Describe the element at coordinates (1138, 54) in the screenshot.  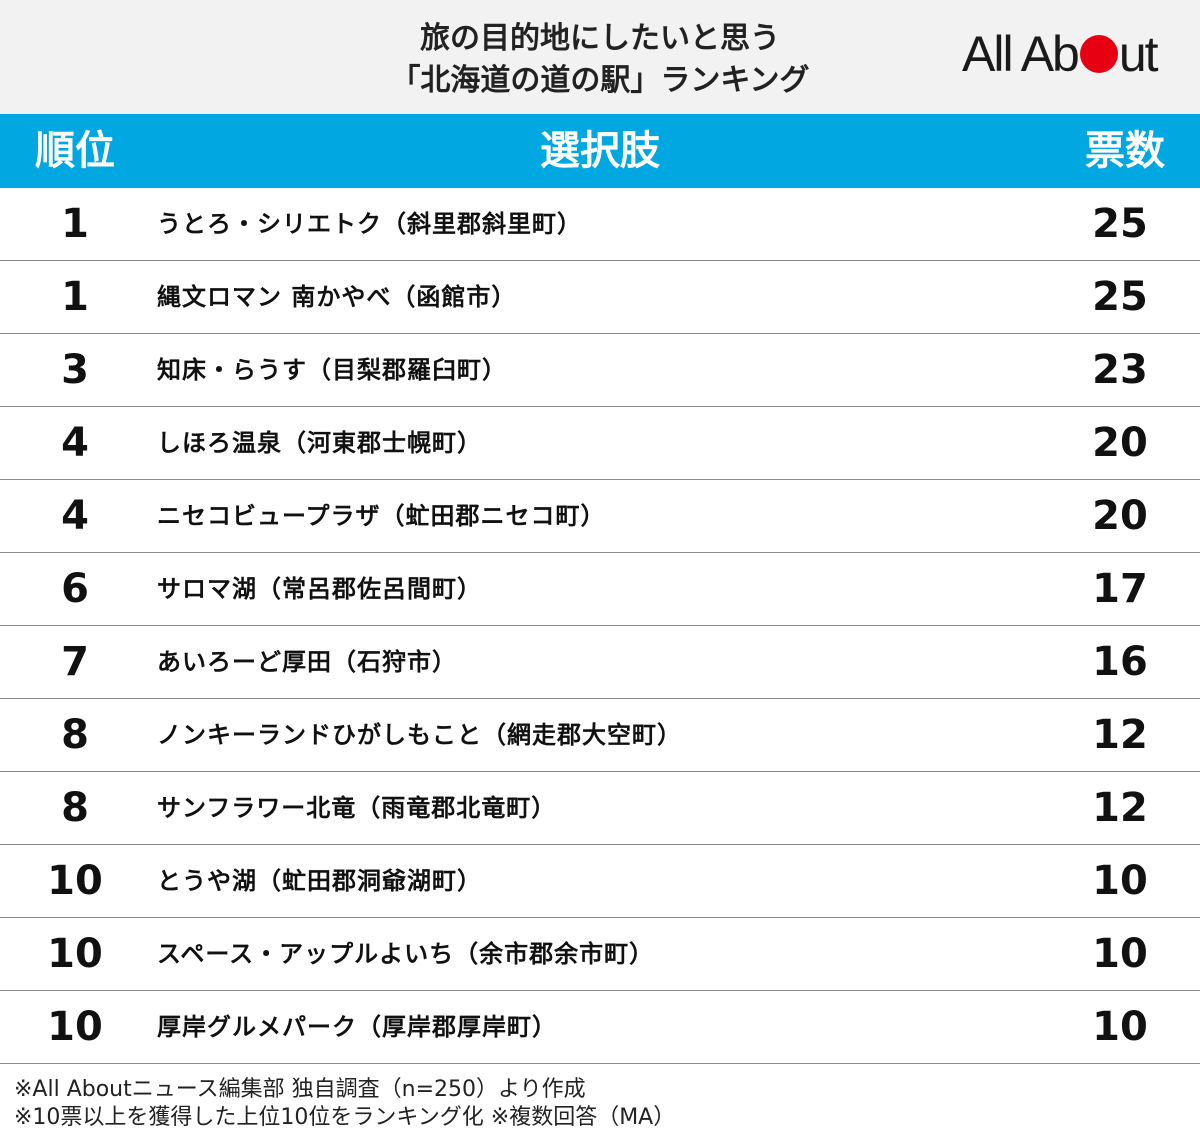
I see `logo-text-part2: ut` at that location.